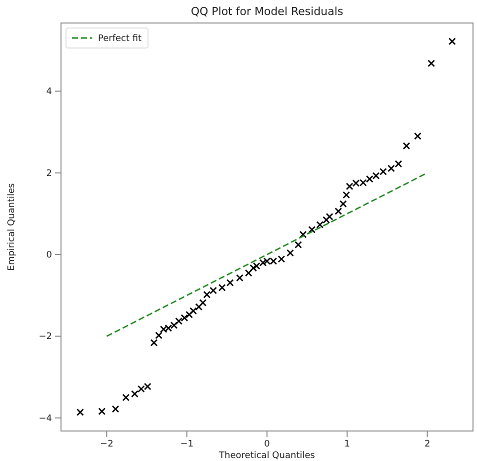 The height and width of the screenshot is (461, 477). I want to click on x-axis-title: Theoretical Quantiles, so click(267, 456).